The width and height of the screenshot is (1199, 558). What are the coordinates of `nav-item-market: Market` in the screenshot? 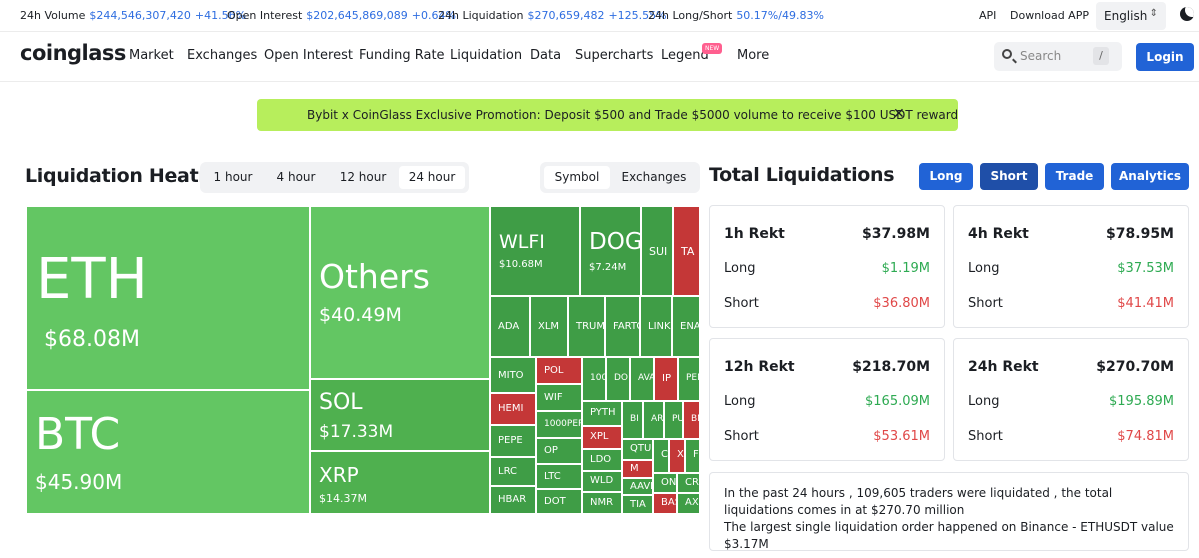 It's located at (151, 55).